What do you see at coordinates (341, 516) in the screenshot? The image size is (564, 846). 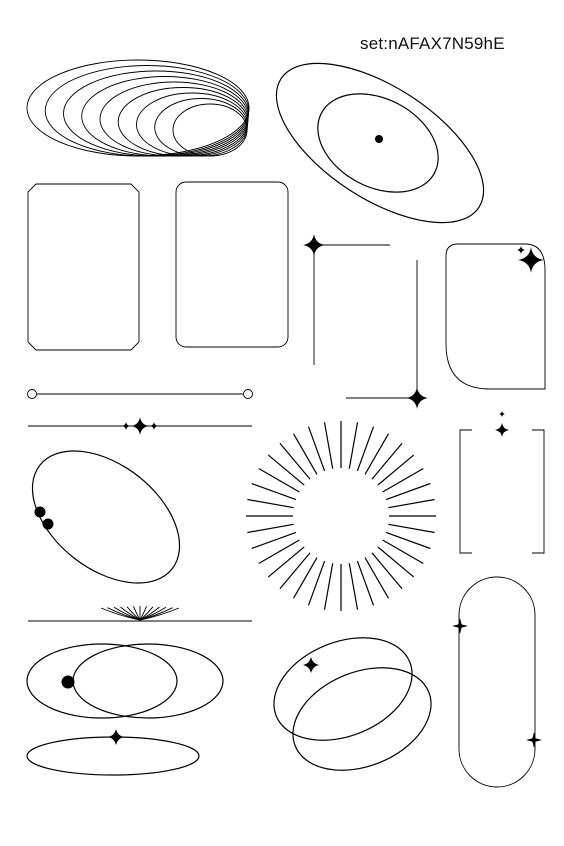 I see `sunburst-ring` at bounding box center [341, 516].